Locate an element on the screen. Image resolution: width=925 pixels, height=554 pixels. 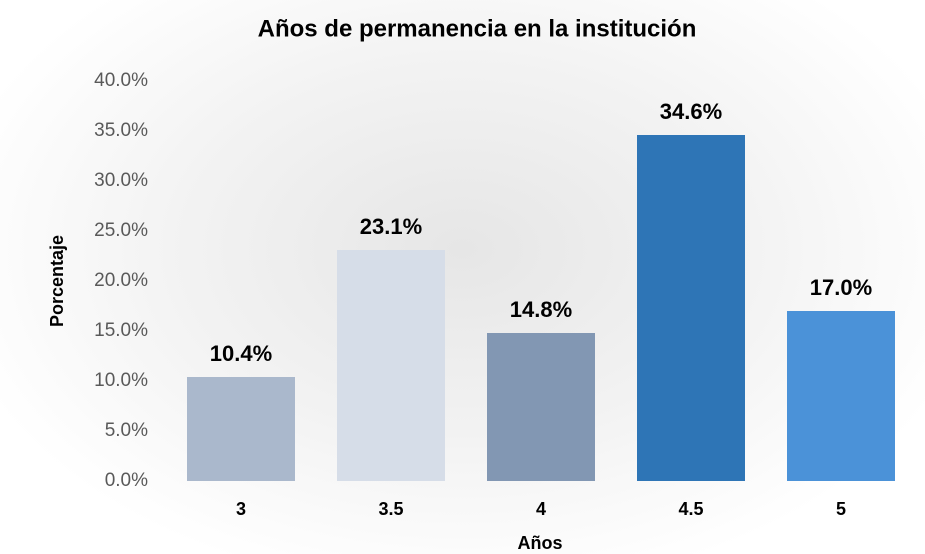
data-label: 23.1% is located at coordinates (391, 226).